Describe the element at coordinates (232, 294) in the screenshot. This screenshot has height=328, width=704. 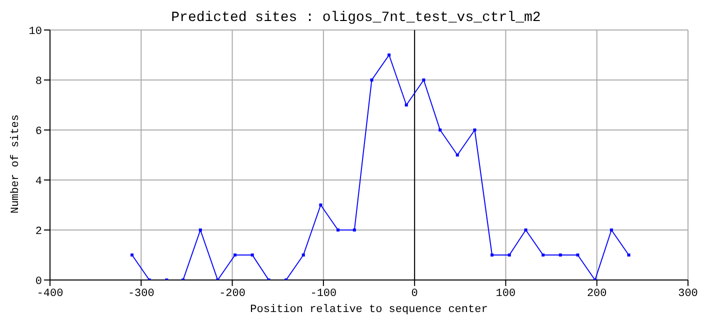
I see `x-tick-label: -200` at that location.